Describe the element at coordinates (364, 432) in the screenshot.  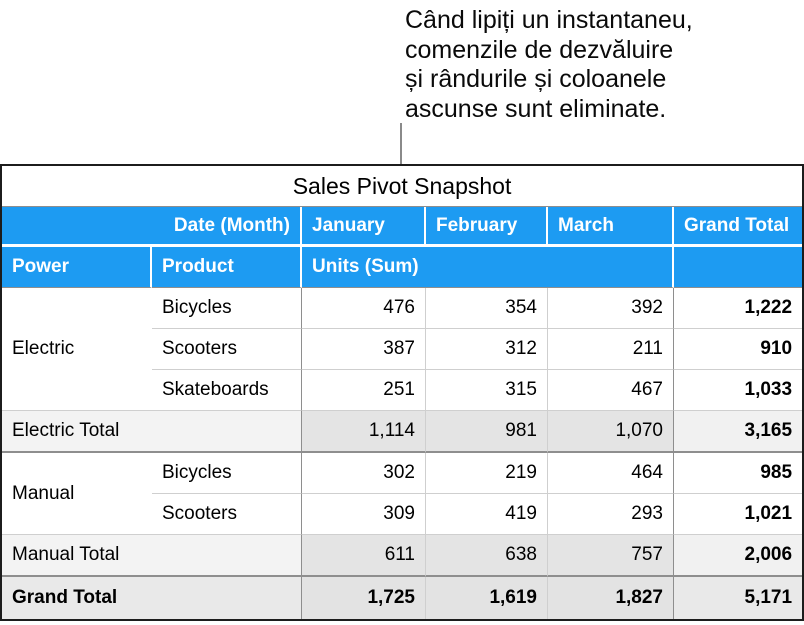
I see `cell-january: 1,114` at that location.